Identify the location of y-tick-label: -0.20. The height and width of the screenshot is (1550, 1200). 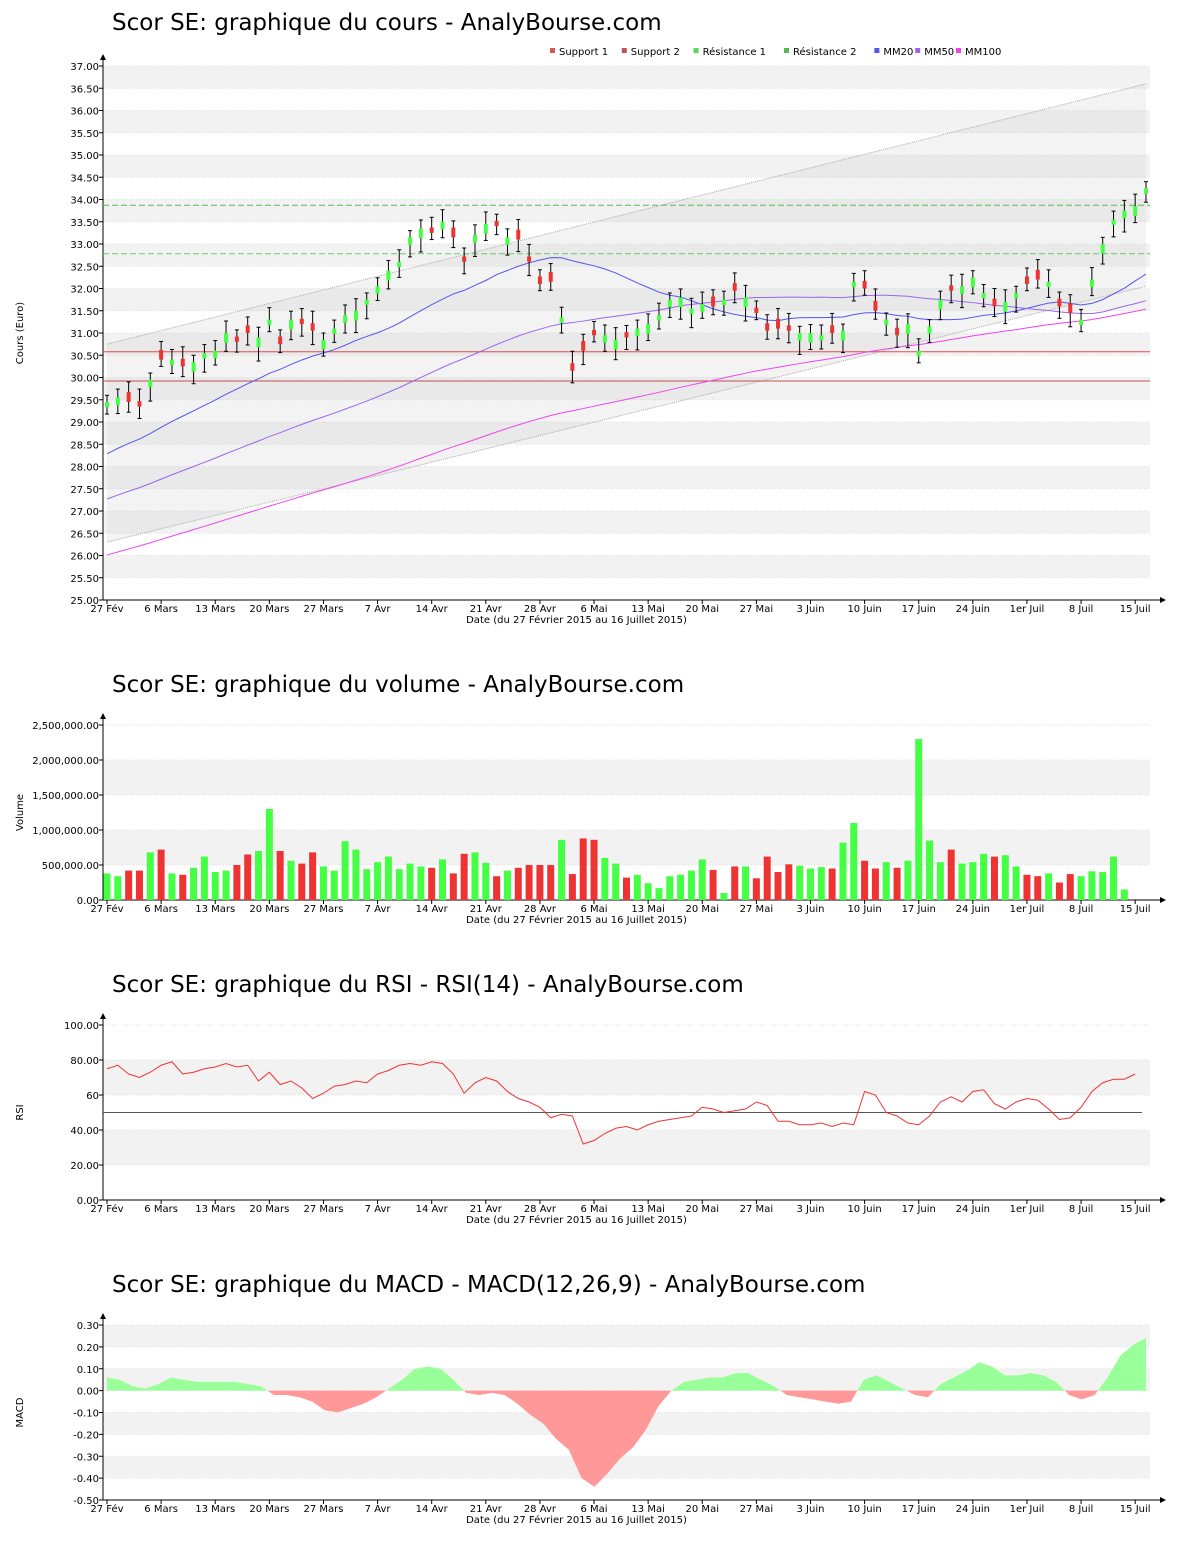
(86, 1435).